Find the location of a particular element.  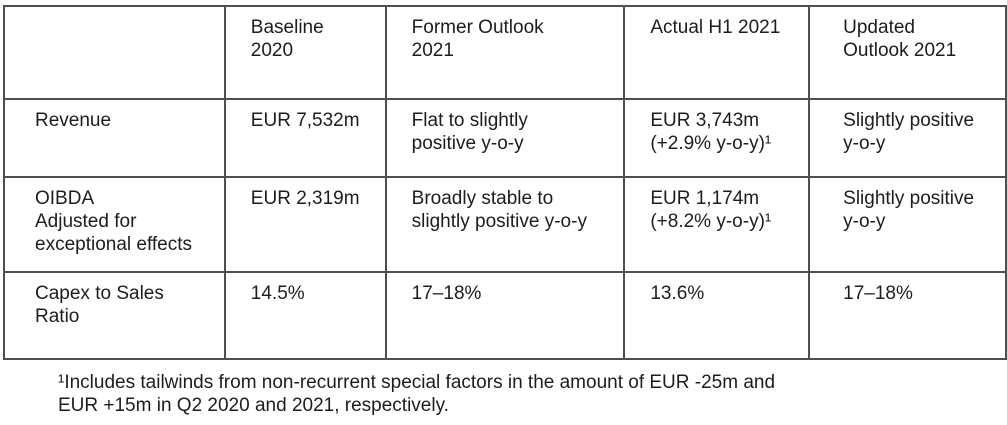

cell-capex-actual-h1: 13.6% is located at coordinates (717, 315).